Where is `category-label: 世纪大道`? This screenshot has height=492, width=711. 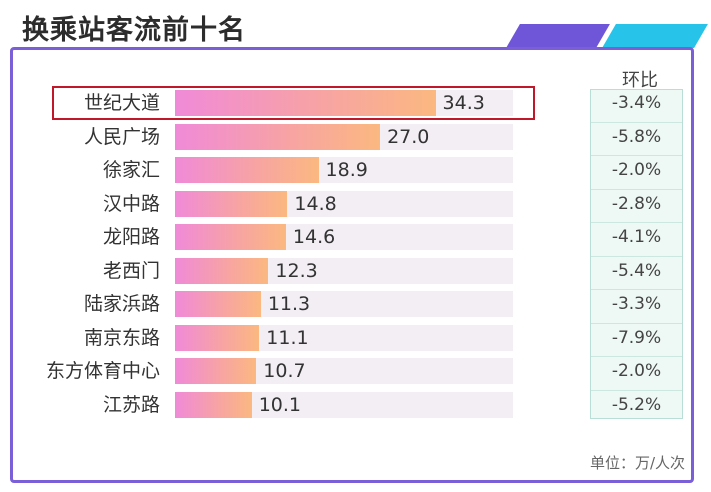
category-label: 世纪大道 is located at coordinates (121, 103).